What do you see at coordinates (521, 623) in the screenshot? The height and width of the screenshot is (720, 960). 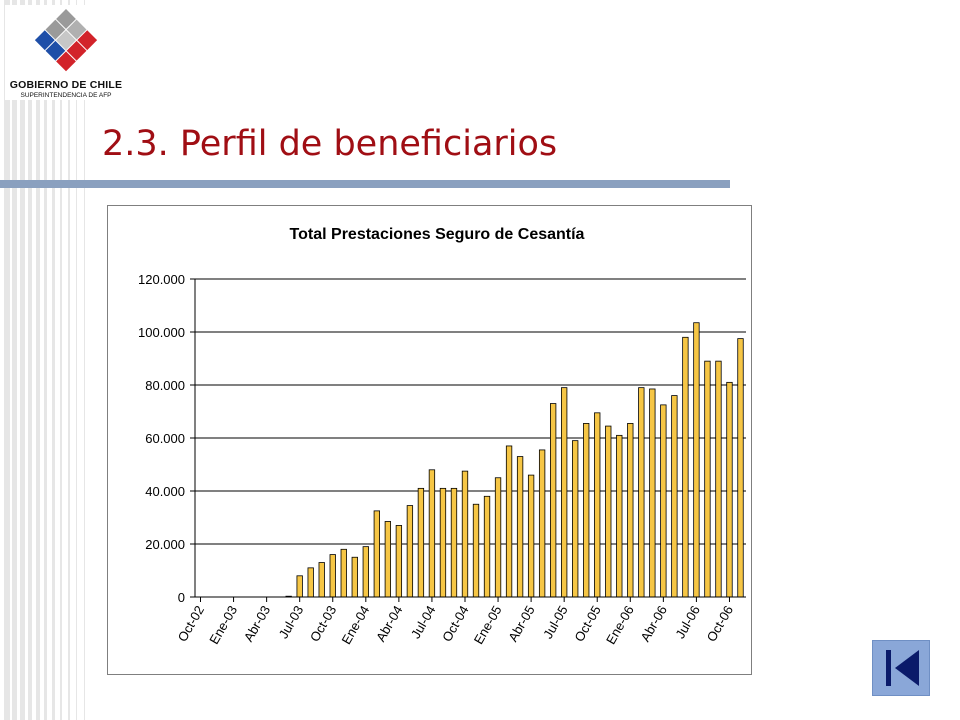 I see `x-tick-label: Abr-05` at bounding box center [521, 623].